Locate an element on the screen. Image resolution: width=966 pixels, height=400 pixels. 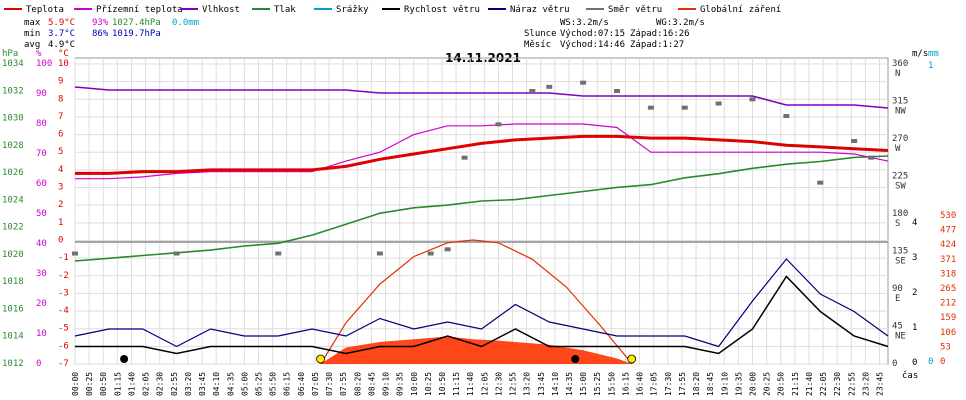
legend-label: Přízemní teplota is located at coordinates (139, 10).